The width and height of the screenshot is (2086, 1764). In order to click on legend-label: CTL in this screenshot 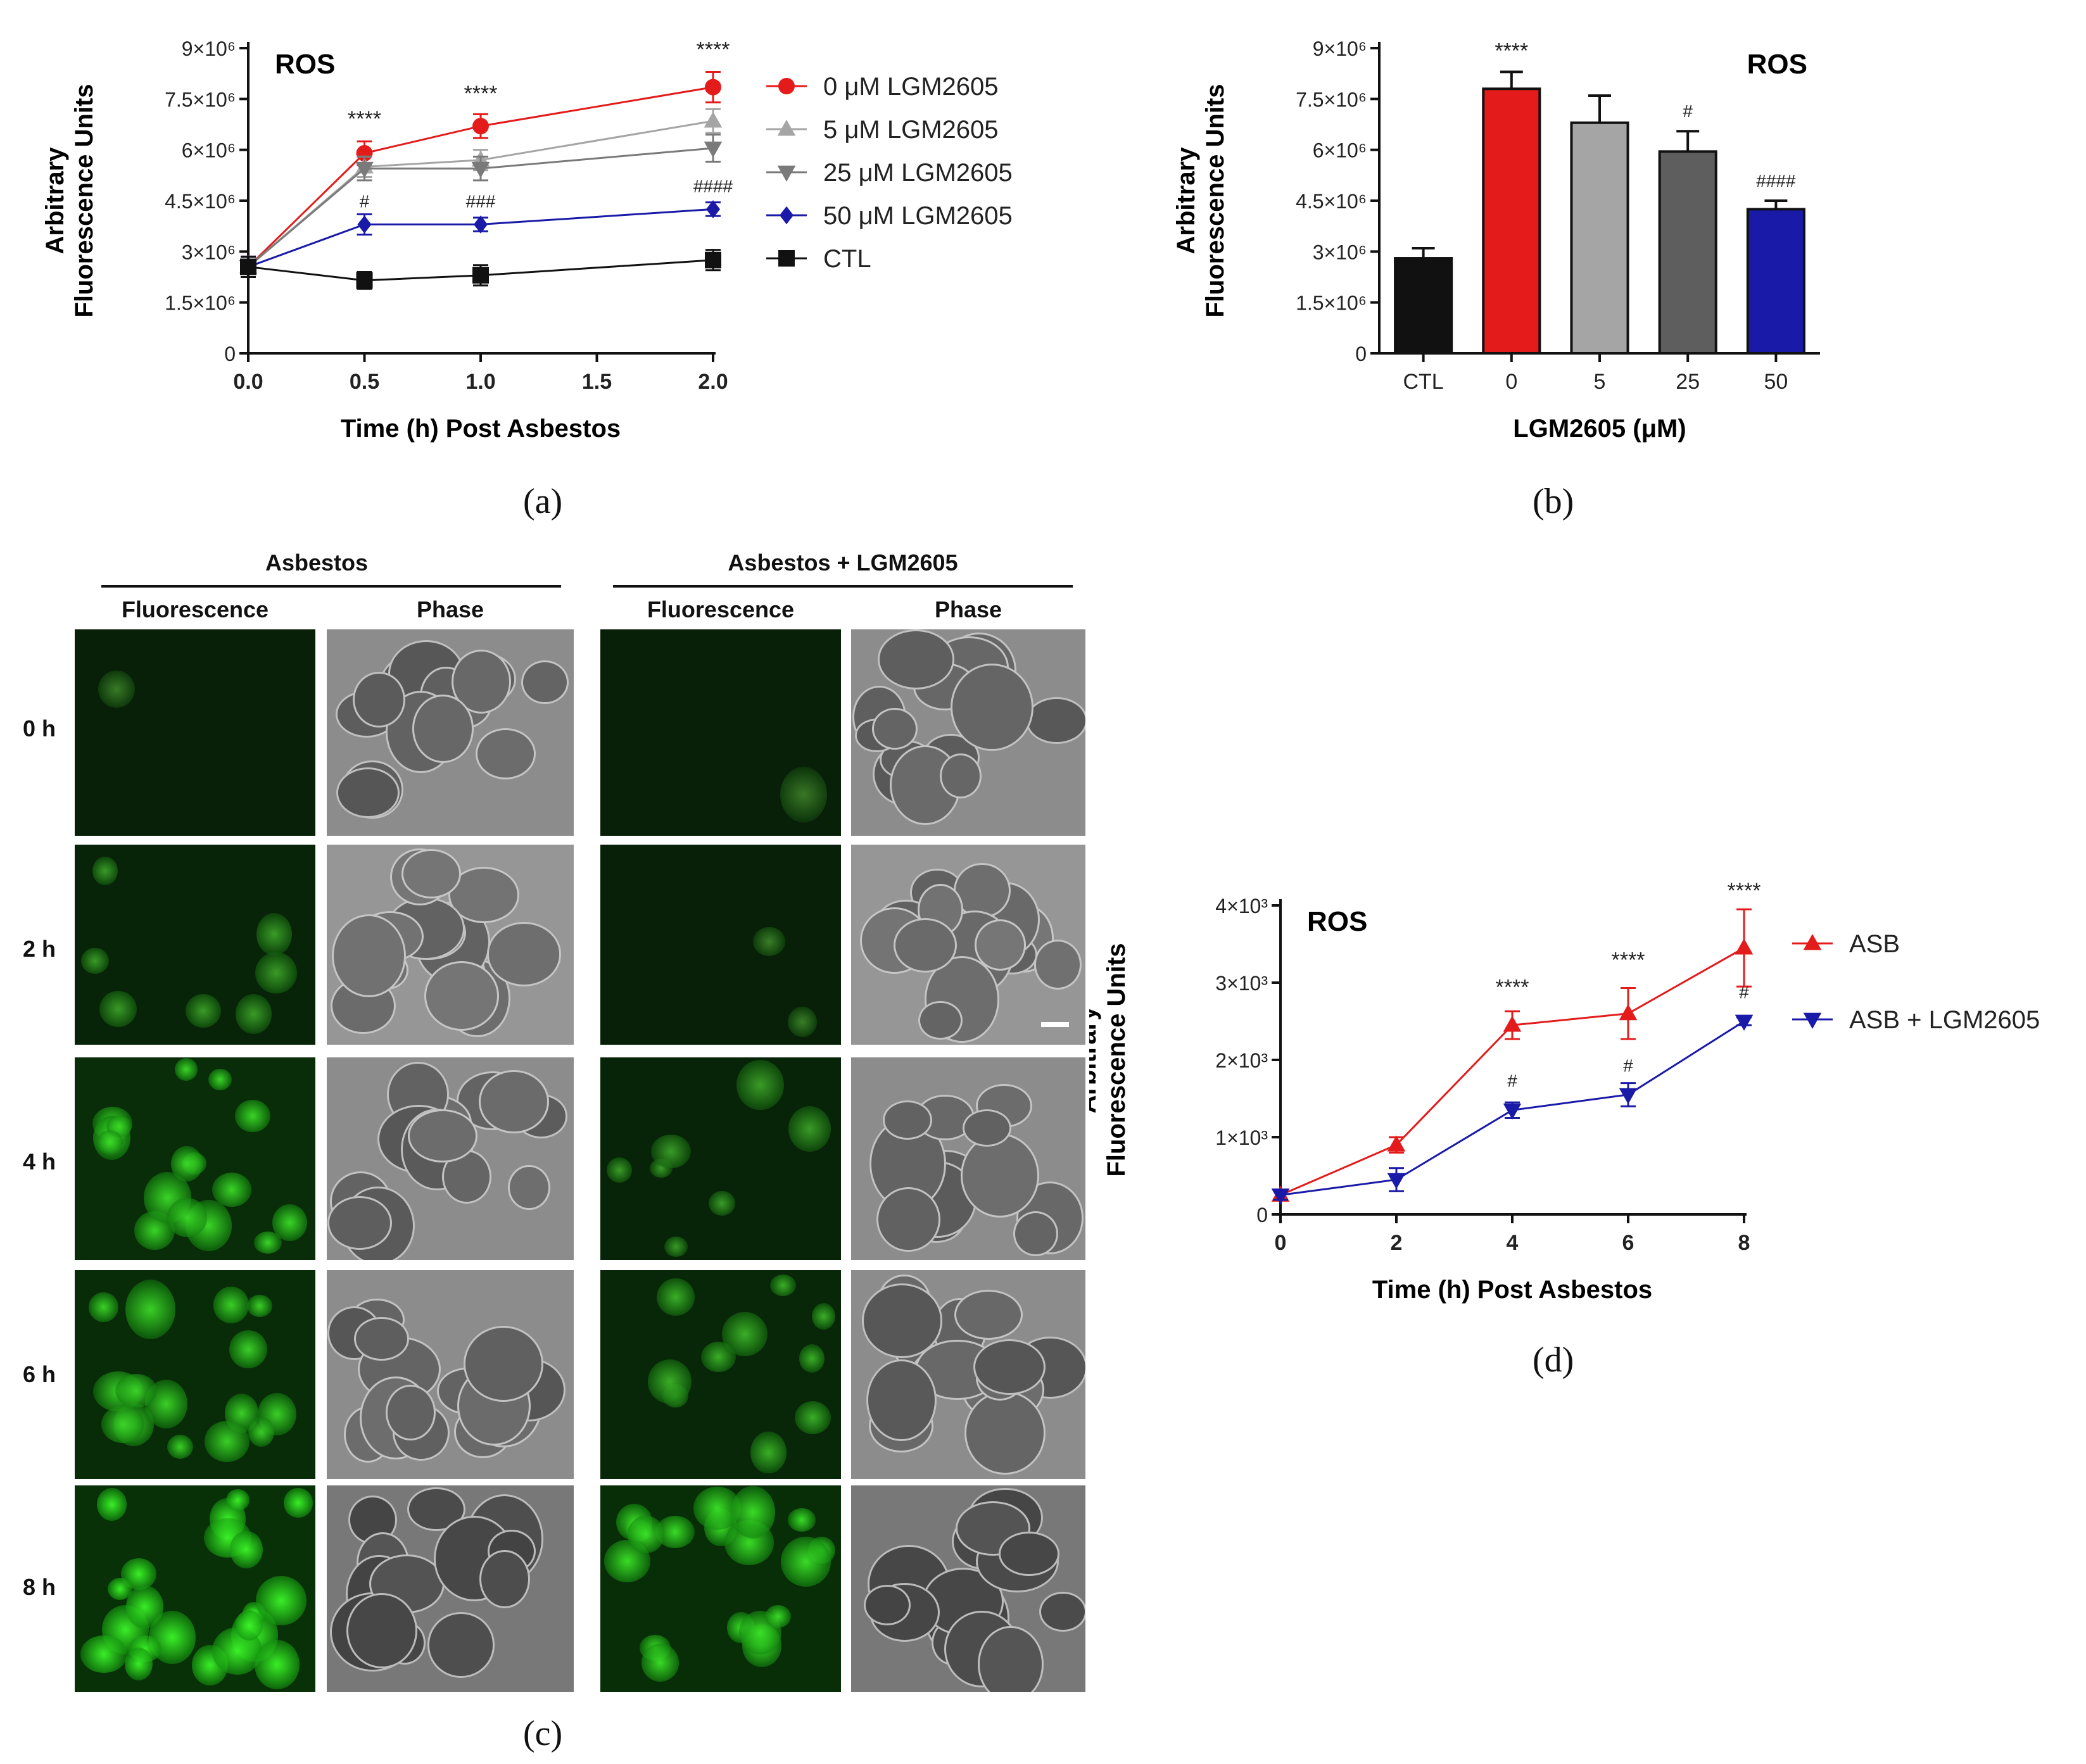, I will do `click(847, 259)`.